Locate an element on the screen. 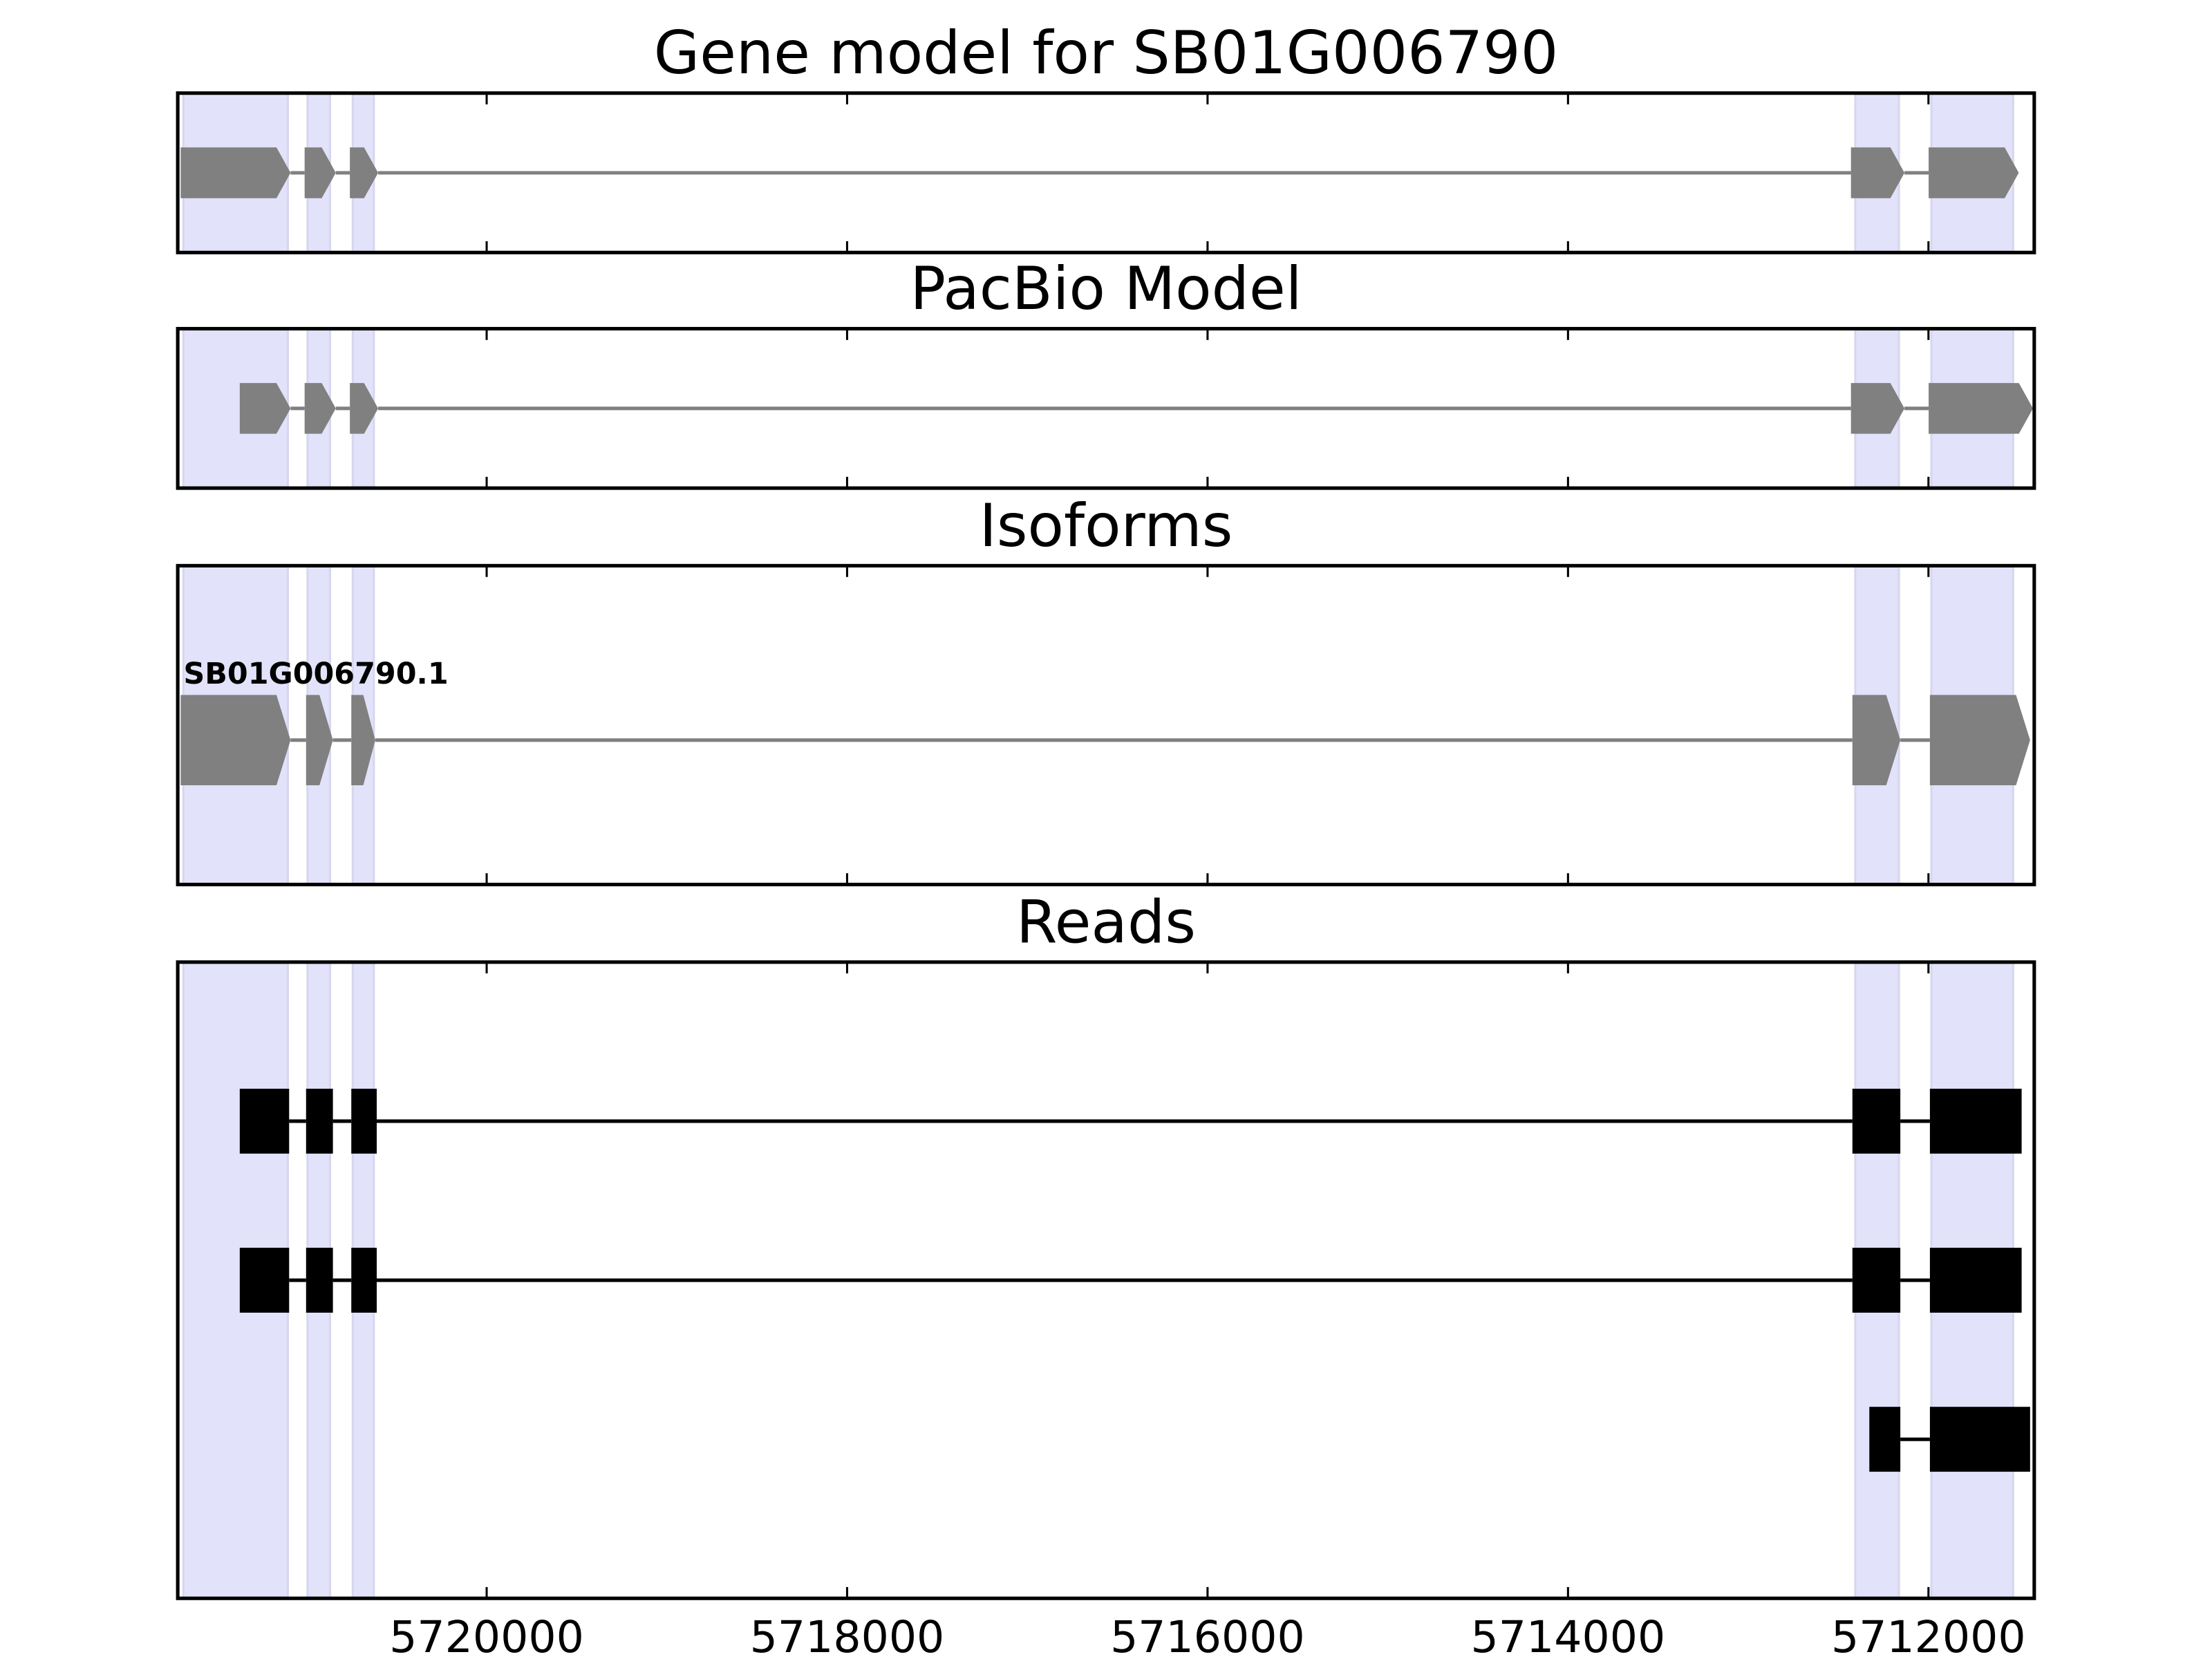  x-tick-label: 5718000 is located at coordinates (847, 1635).